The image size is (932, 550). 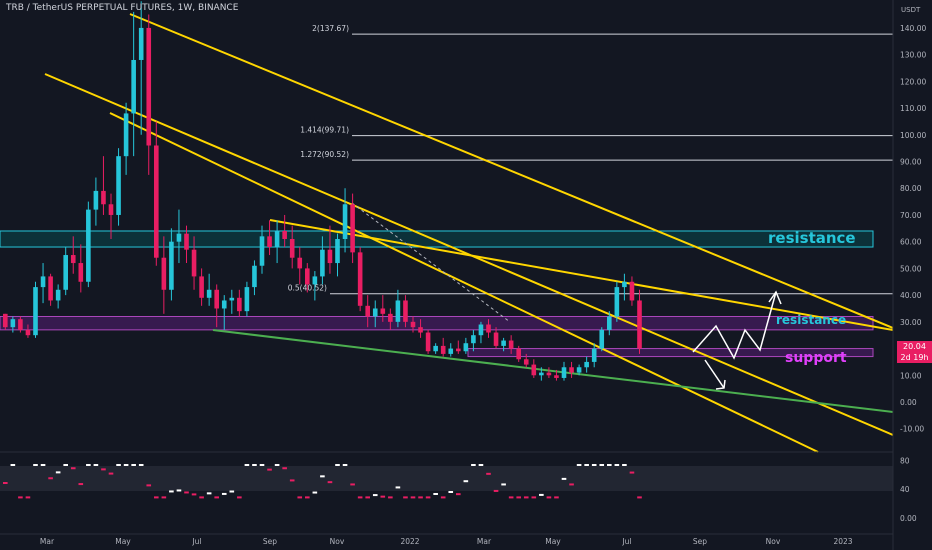 I want to click on current-price-countdown: 2d 19h, so click(x=914, y=357).